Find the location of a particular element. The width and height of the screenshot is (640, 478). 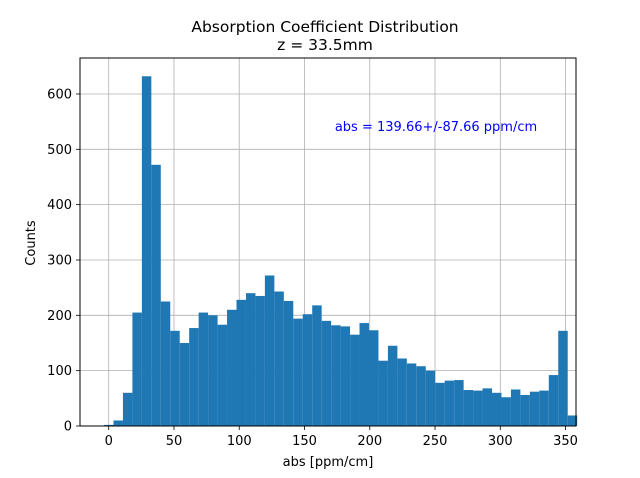

x-axis-label: abs [ppm/cm] is located at coordinates (328, 462).